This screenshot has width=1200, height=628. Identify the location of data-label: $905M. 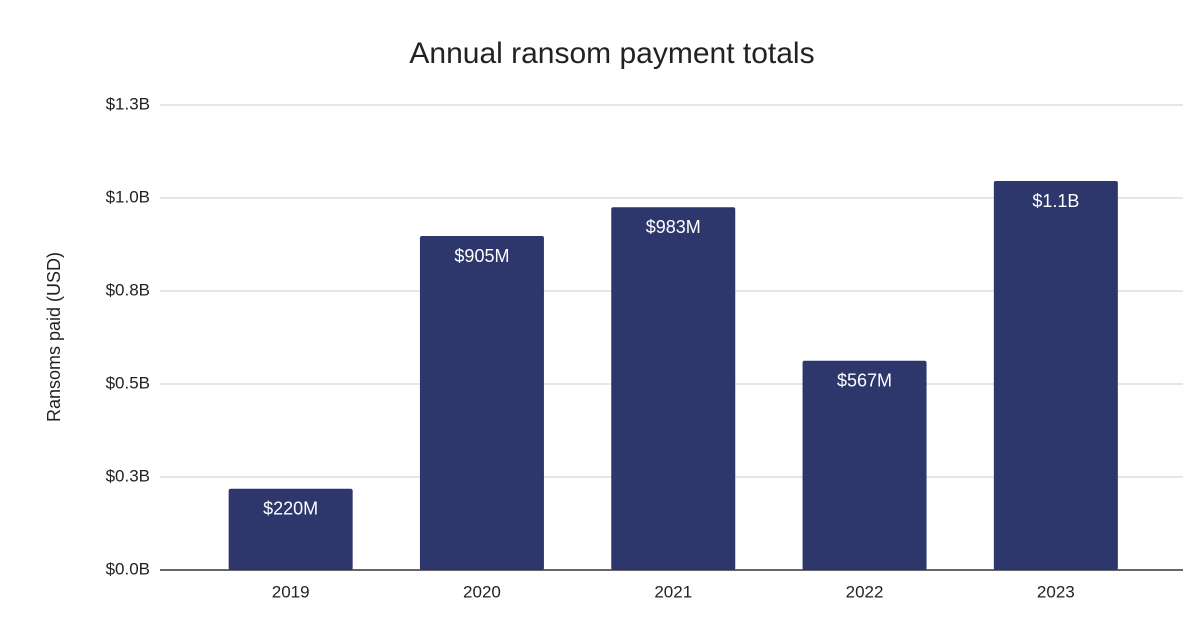
(481, 256).